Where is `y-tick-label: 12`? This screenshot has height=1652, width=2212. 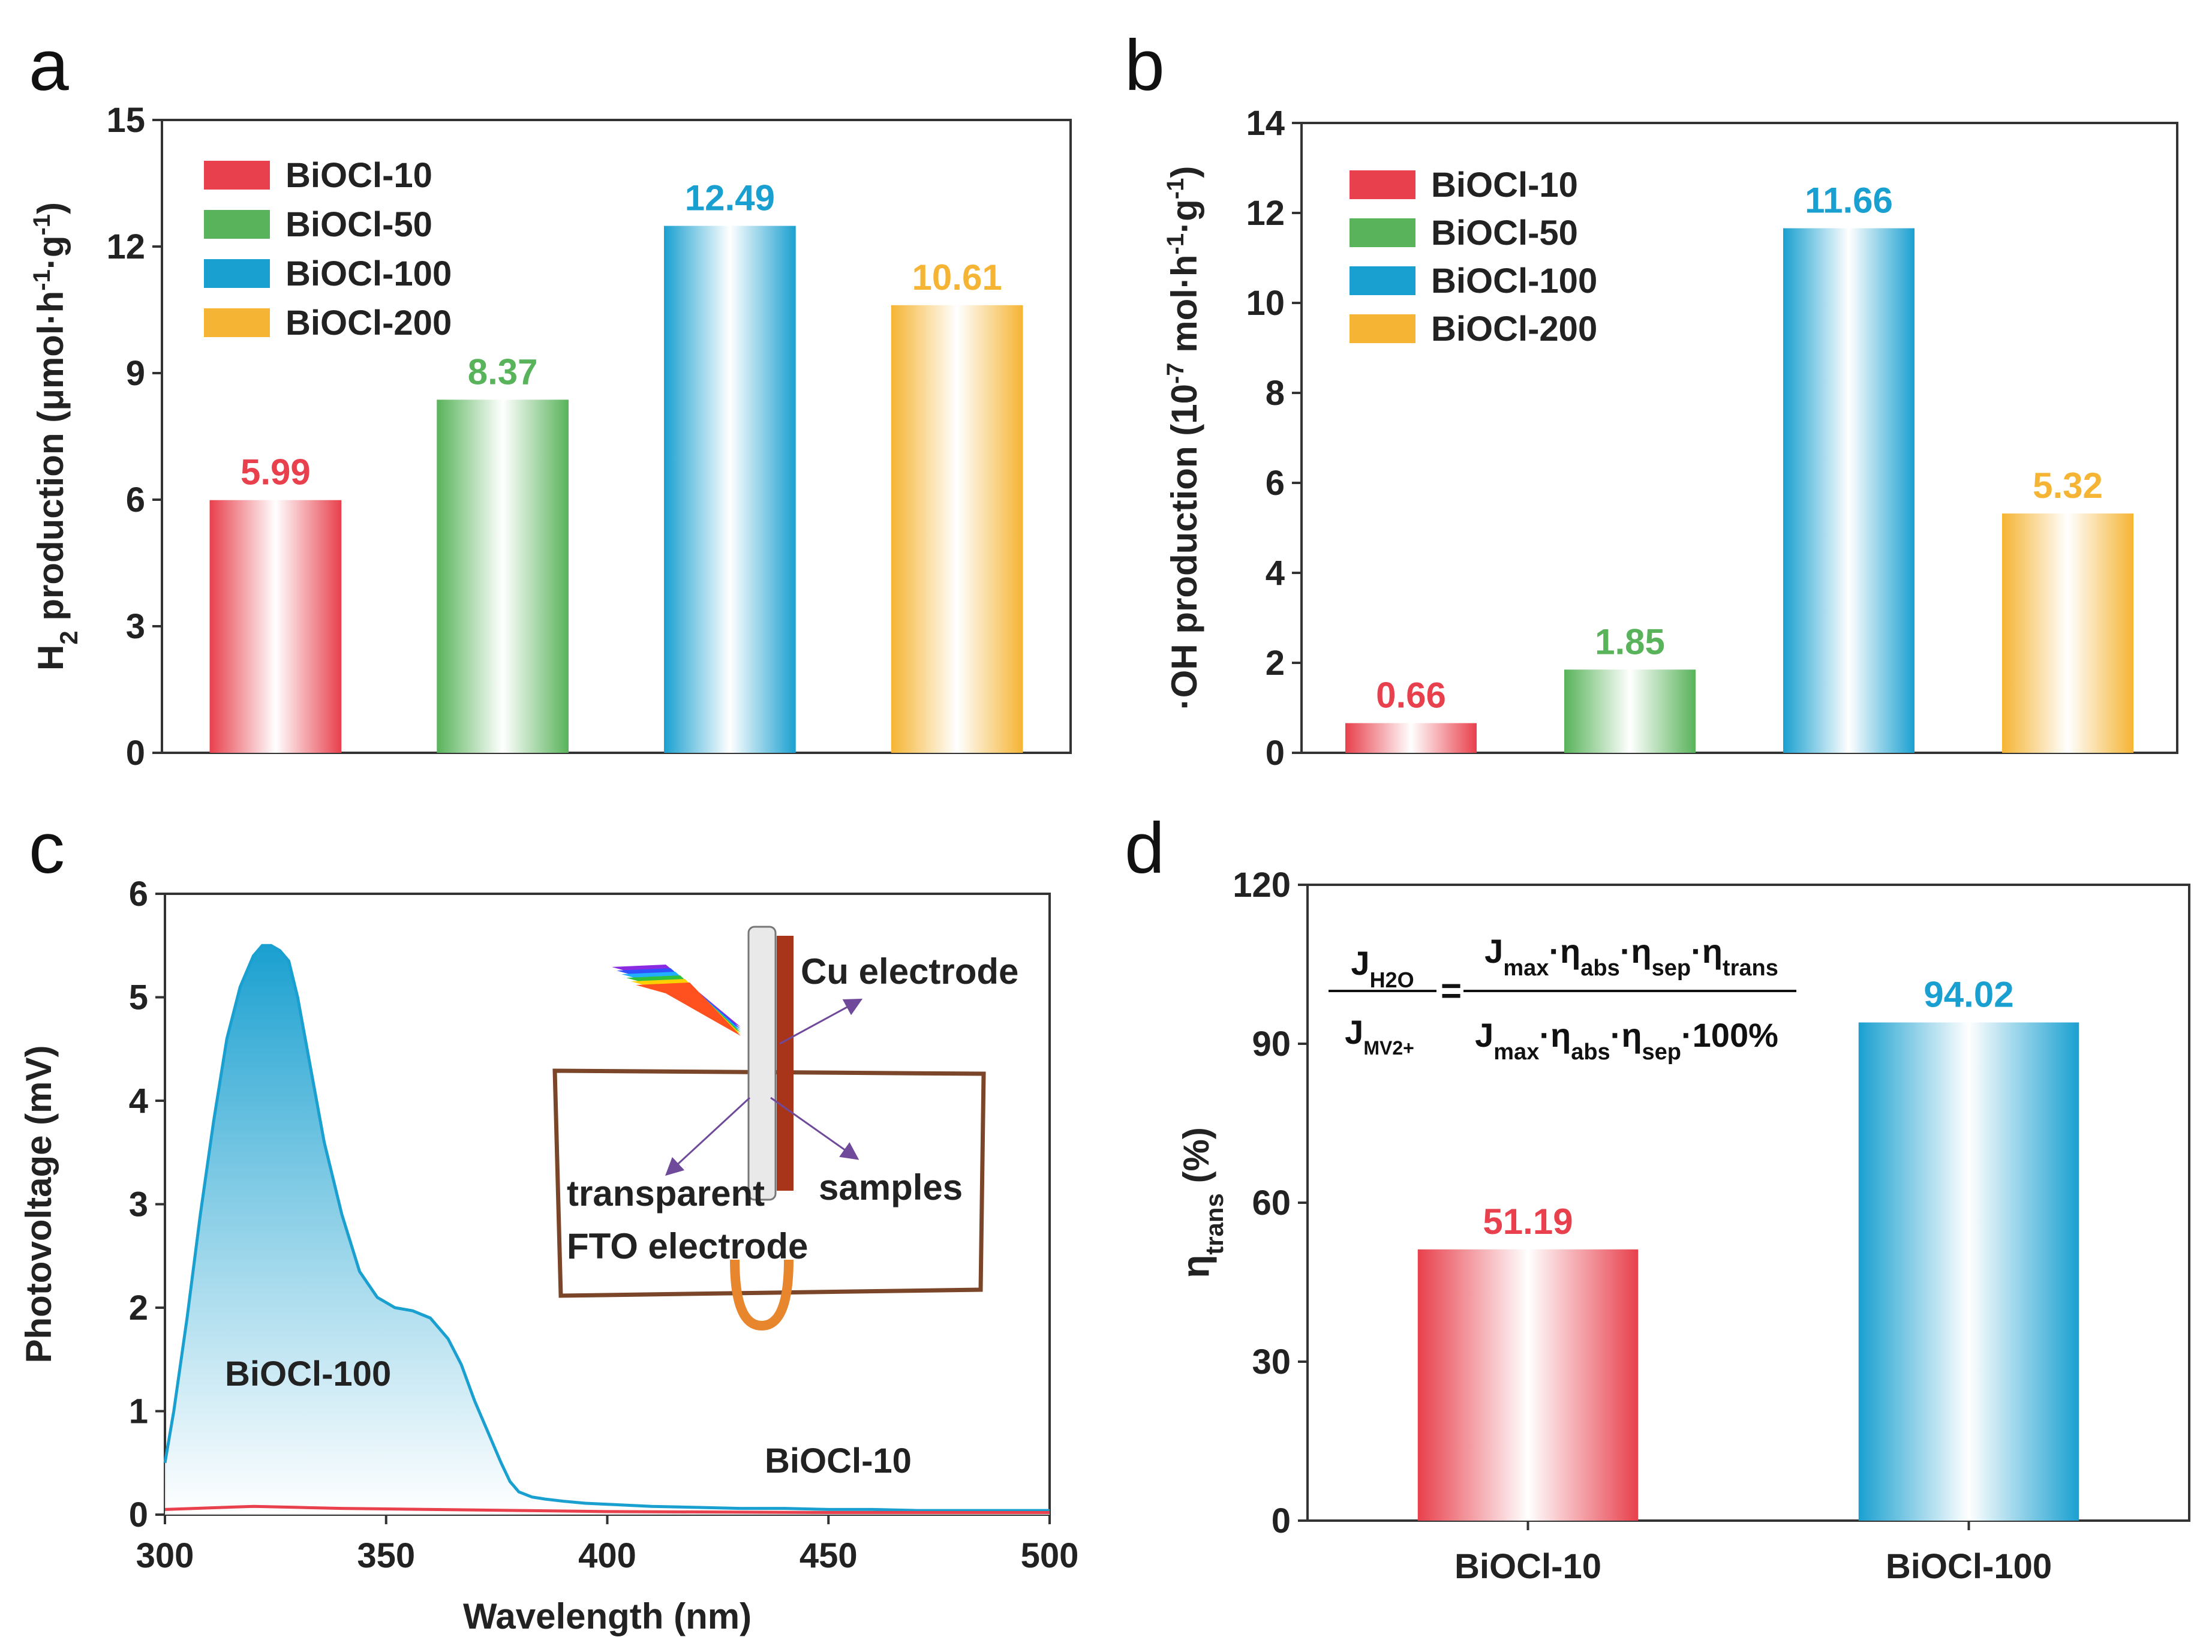
y-tick-label: 12 is located at coordinates (1265, 213).